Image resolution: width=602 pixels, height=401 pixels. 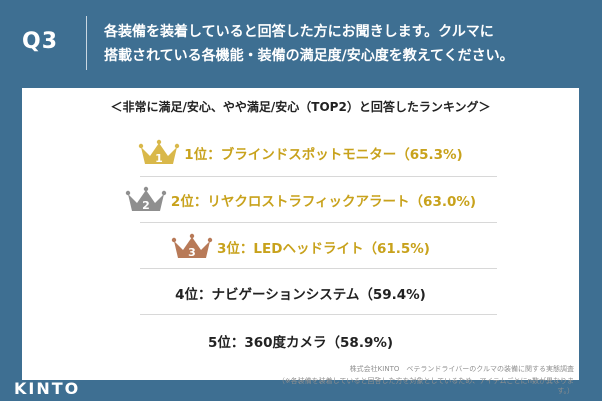 I want to click on ranking-subtitle: ＜非常に満足/安心、やや満足/安心（TOP2）と回答したランキング＞, so click(x=300, y=107).